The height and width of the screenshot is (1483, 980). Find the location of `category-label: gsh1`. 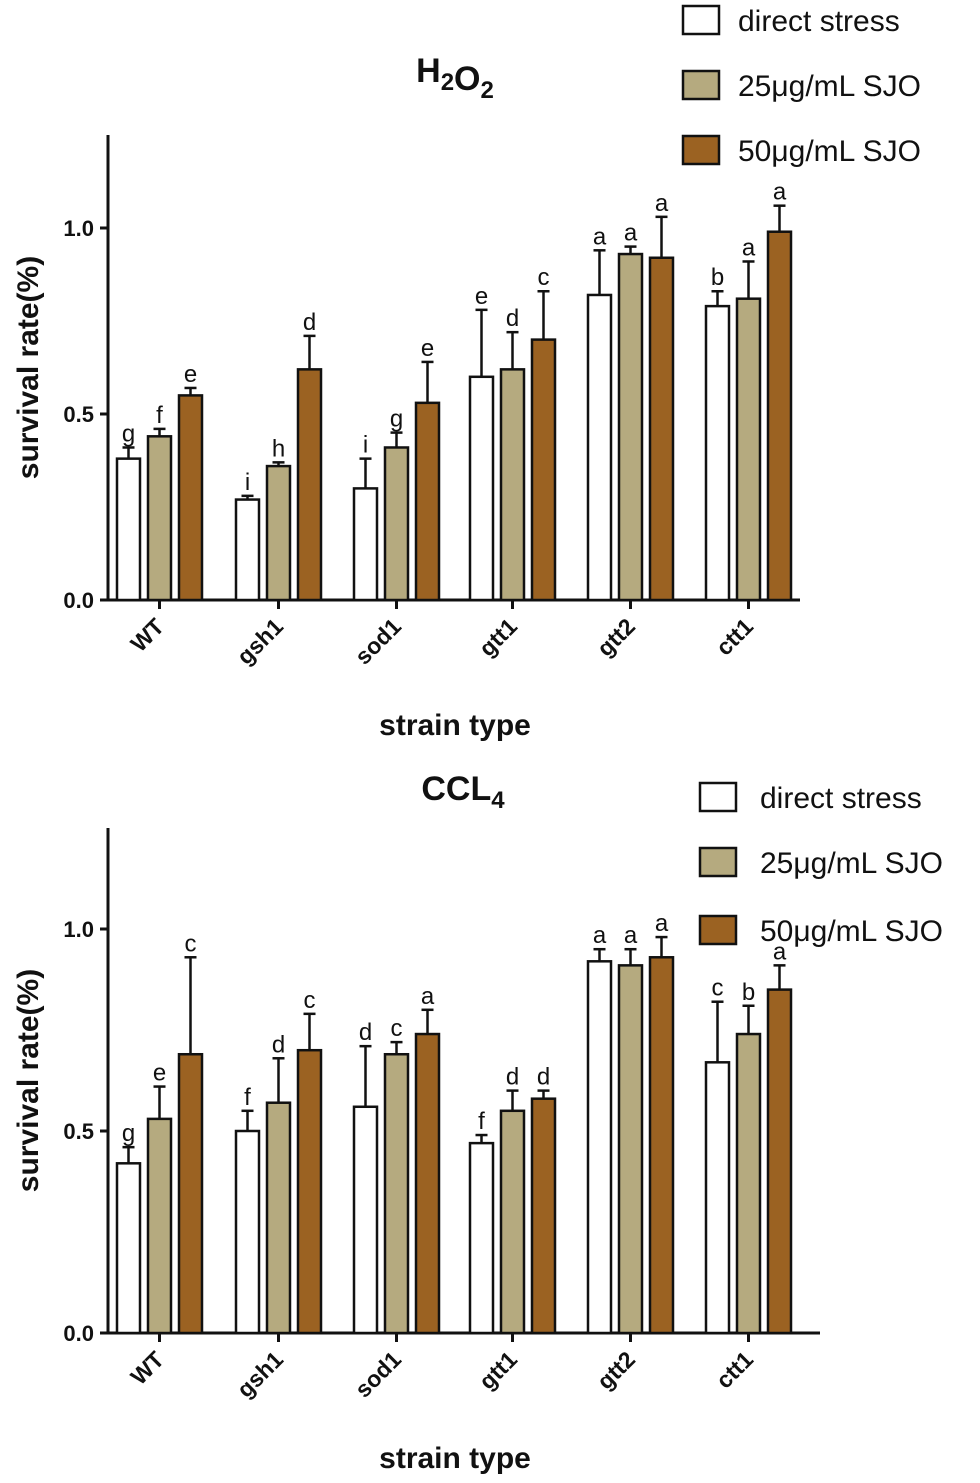

category-label: gsh1 is located at coordinates (260, 1374).